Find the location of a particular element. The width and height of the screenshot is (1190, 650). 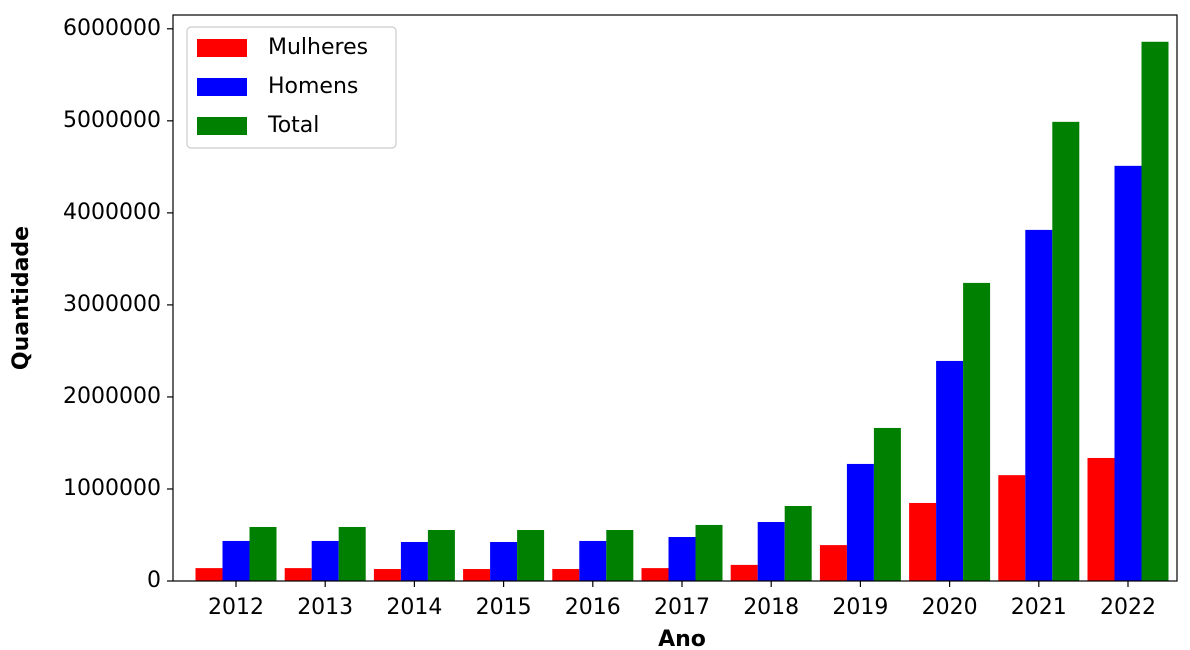

x-tick-label: 2016 is located at coordinates (593, 607).